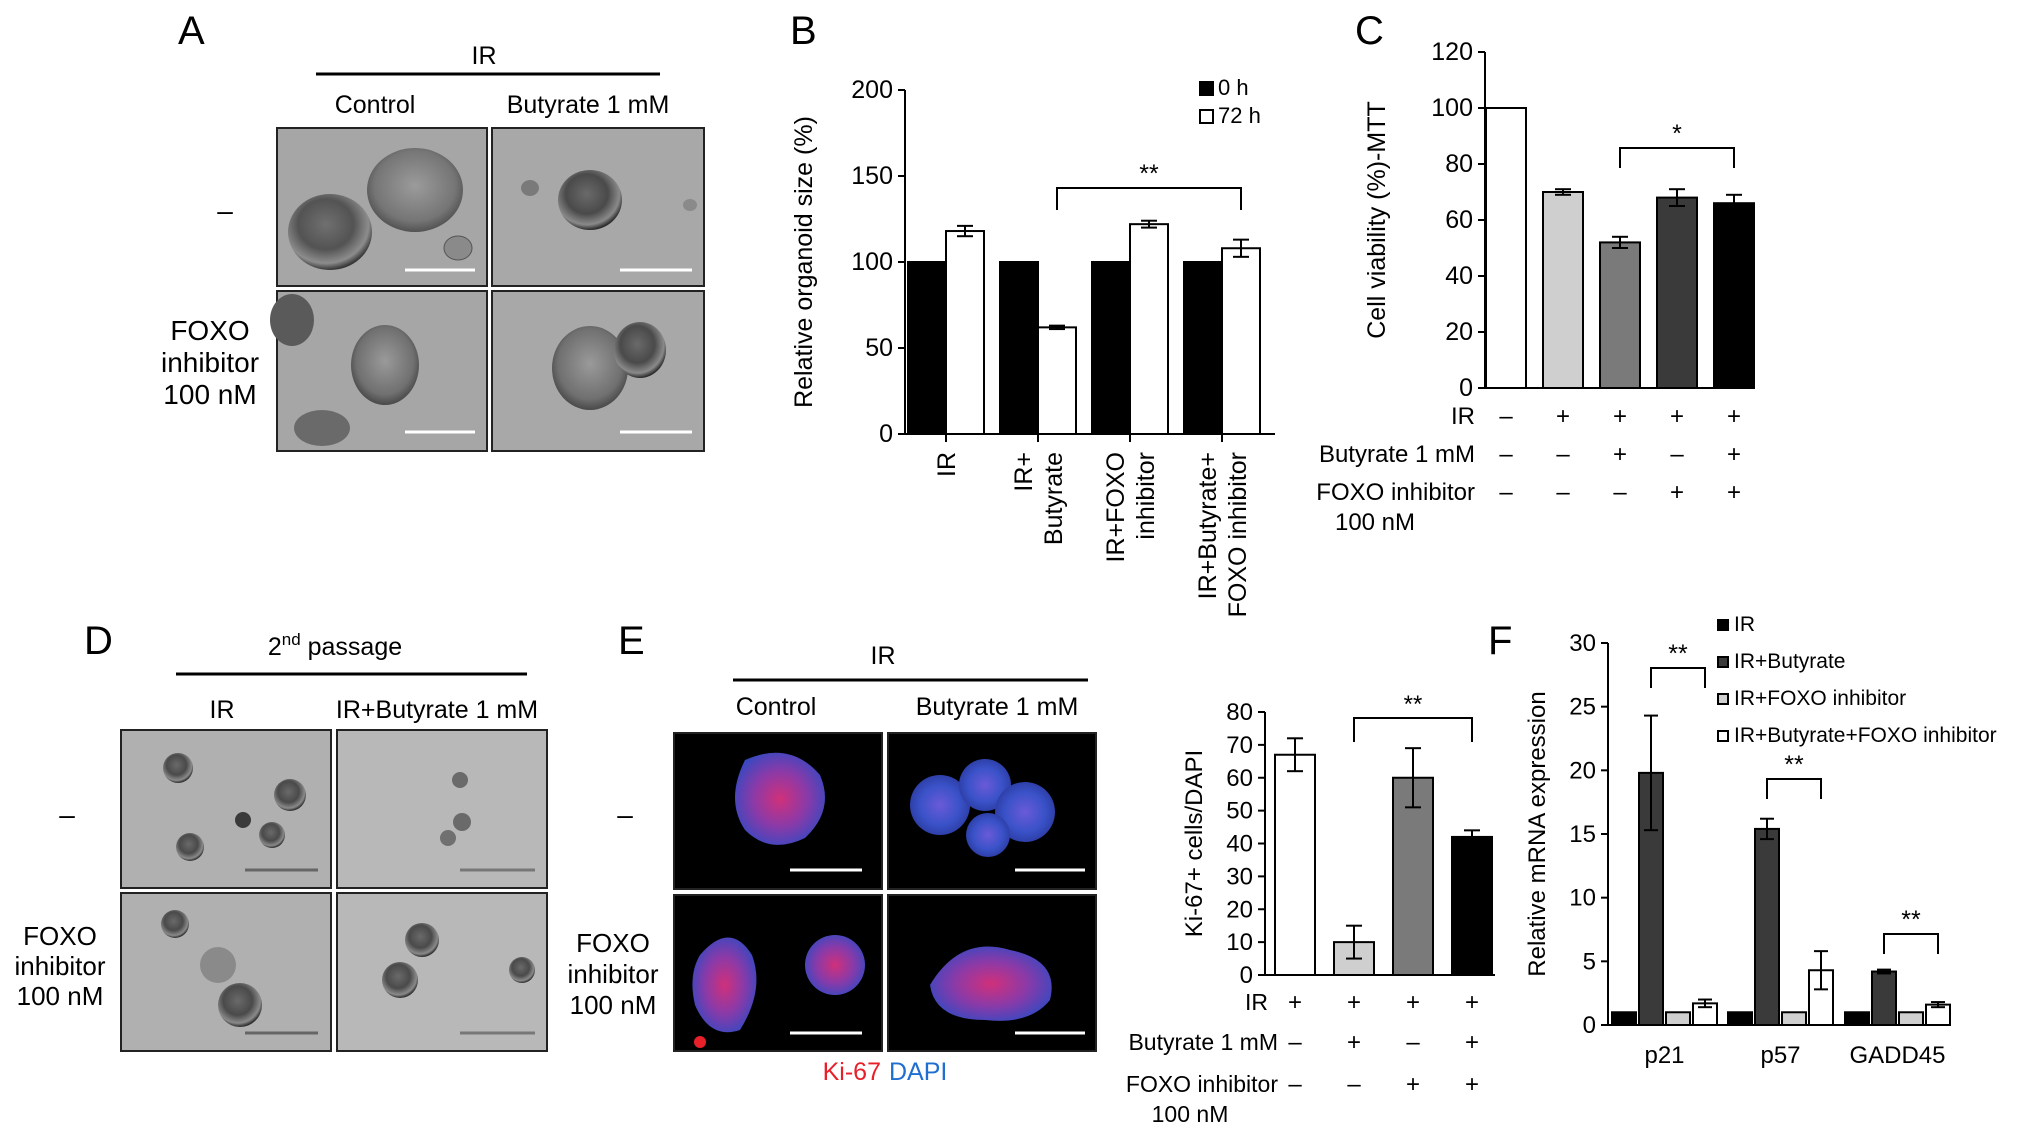  I want to click on x-category-label: FOXO inhibitor, so click(1238, 534).